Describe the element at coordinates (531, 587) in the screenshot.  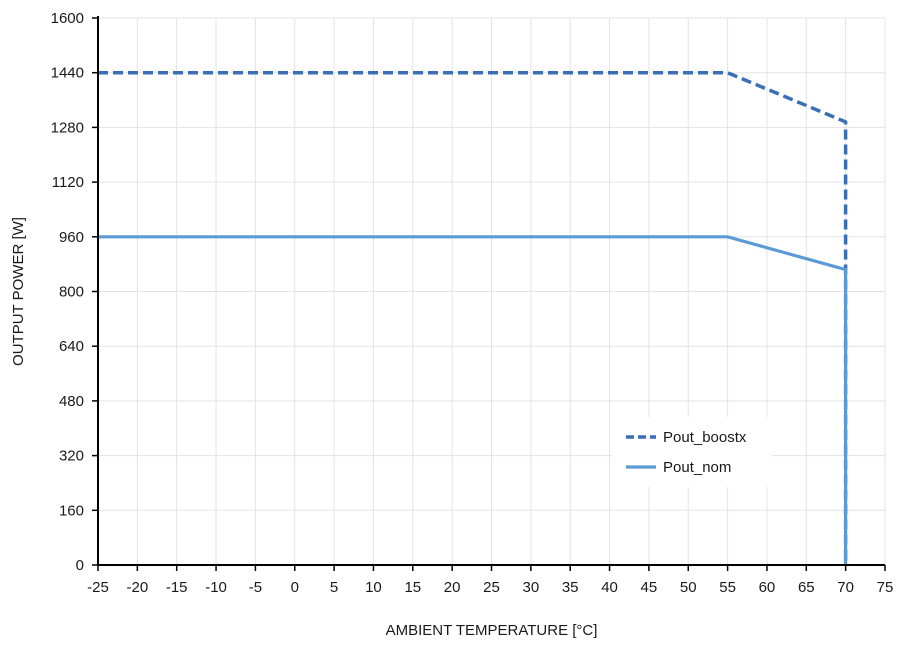
I see `x-tick-label: 30` at that location.